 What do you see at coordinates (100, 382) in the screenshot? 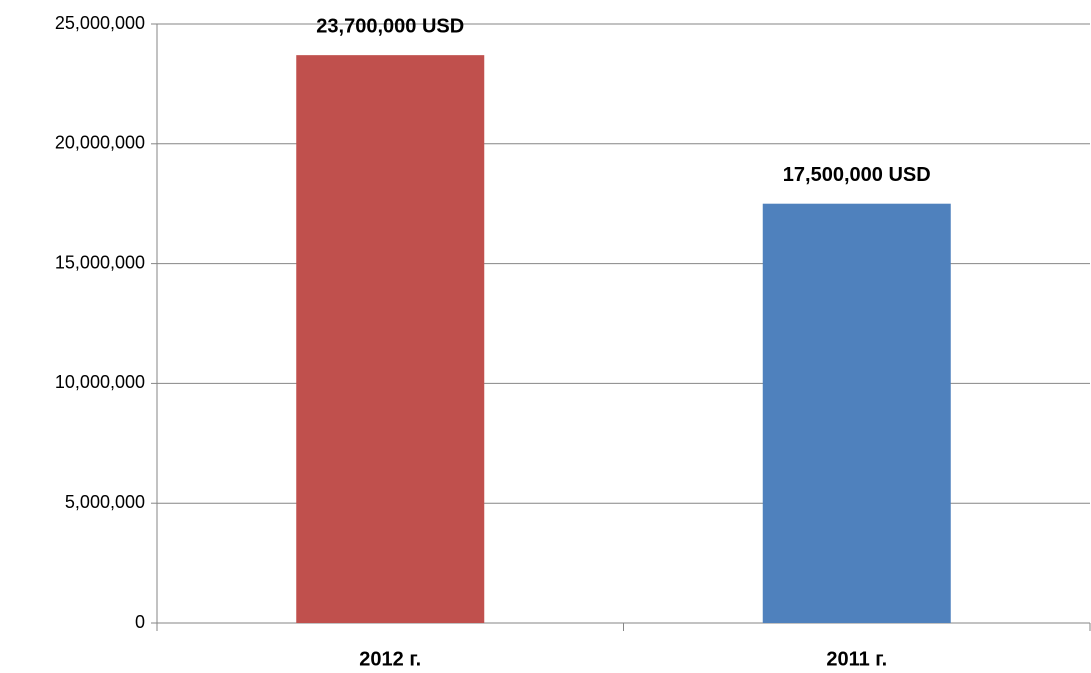
I see `y-tick-label: 10,000,000` at bounding box center [100, 382].